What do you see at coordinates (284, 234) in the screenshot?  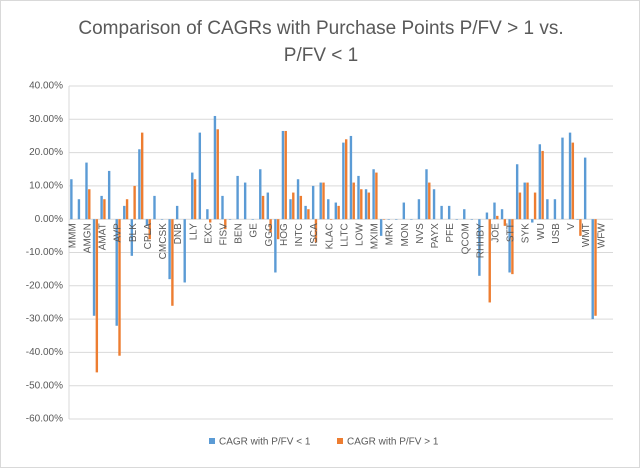 I see `x-tick-label: HOG` at bounding box center [284, 234].